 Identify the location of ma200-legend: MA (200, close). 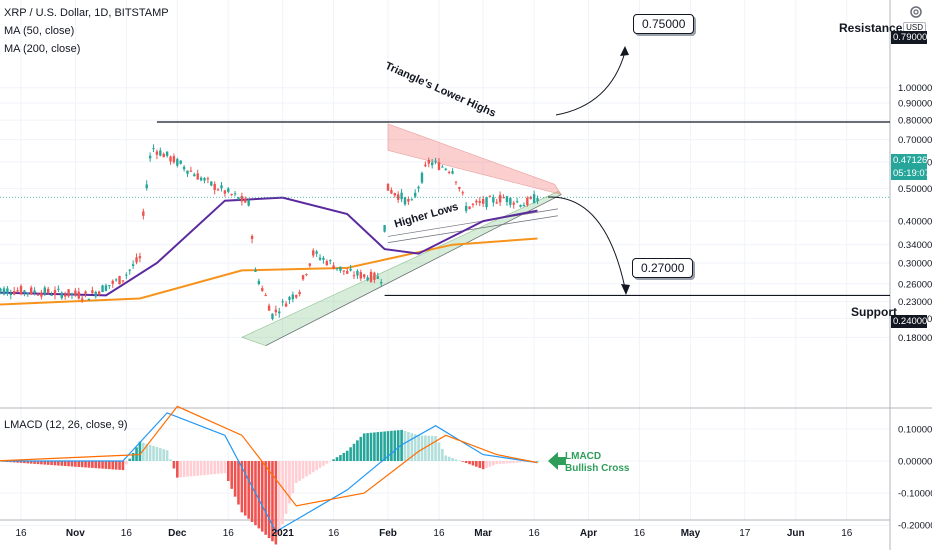
(42, 49).